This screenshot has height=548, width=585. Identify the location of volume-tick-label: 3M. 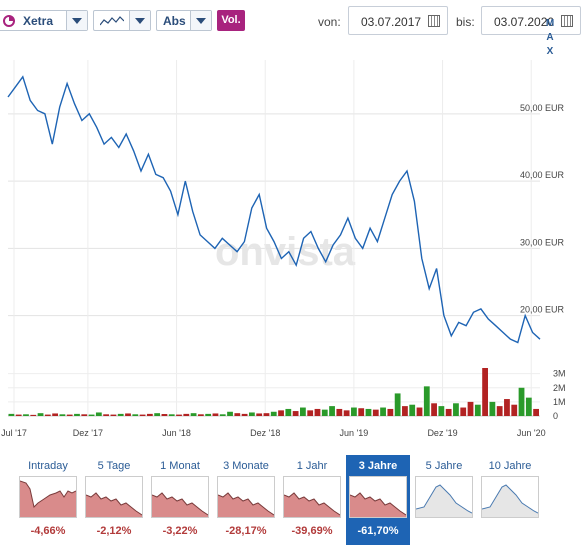
(559, 374).